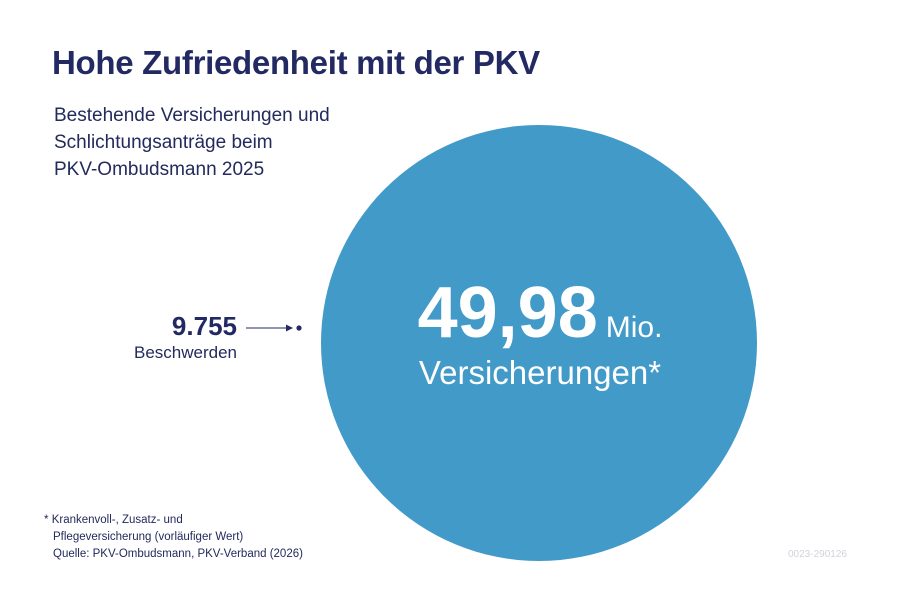 The height and width of the screenshot is (600, 900). What do you see at coordinates (289, 328) in the screenshot?
I see `arrow-head-icon` at bounding box center [289, 328].